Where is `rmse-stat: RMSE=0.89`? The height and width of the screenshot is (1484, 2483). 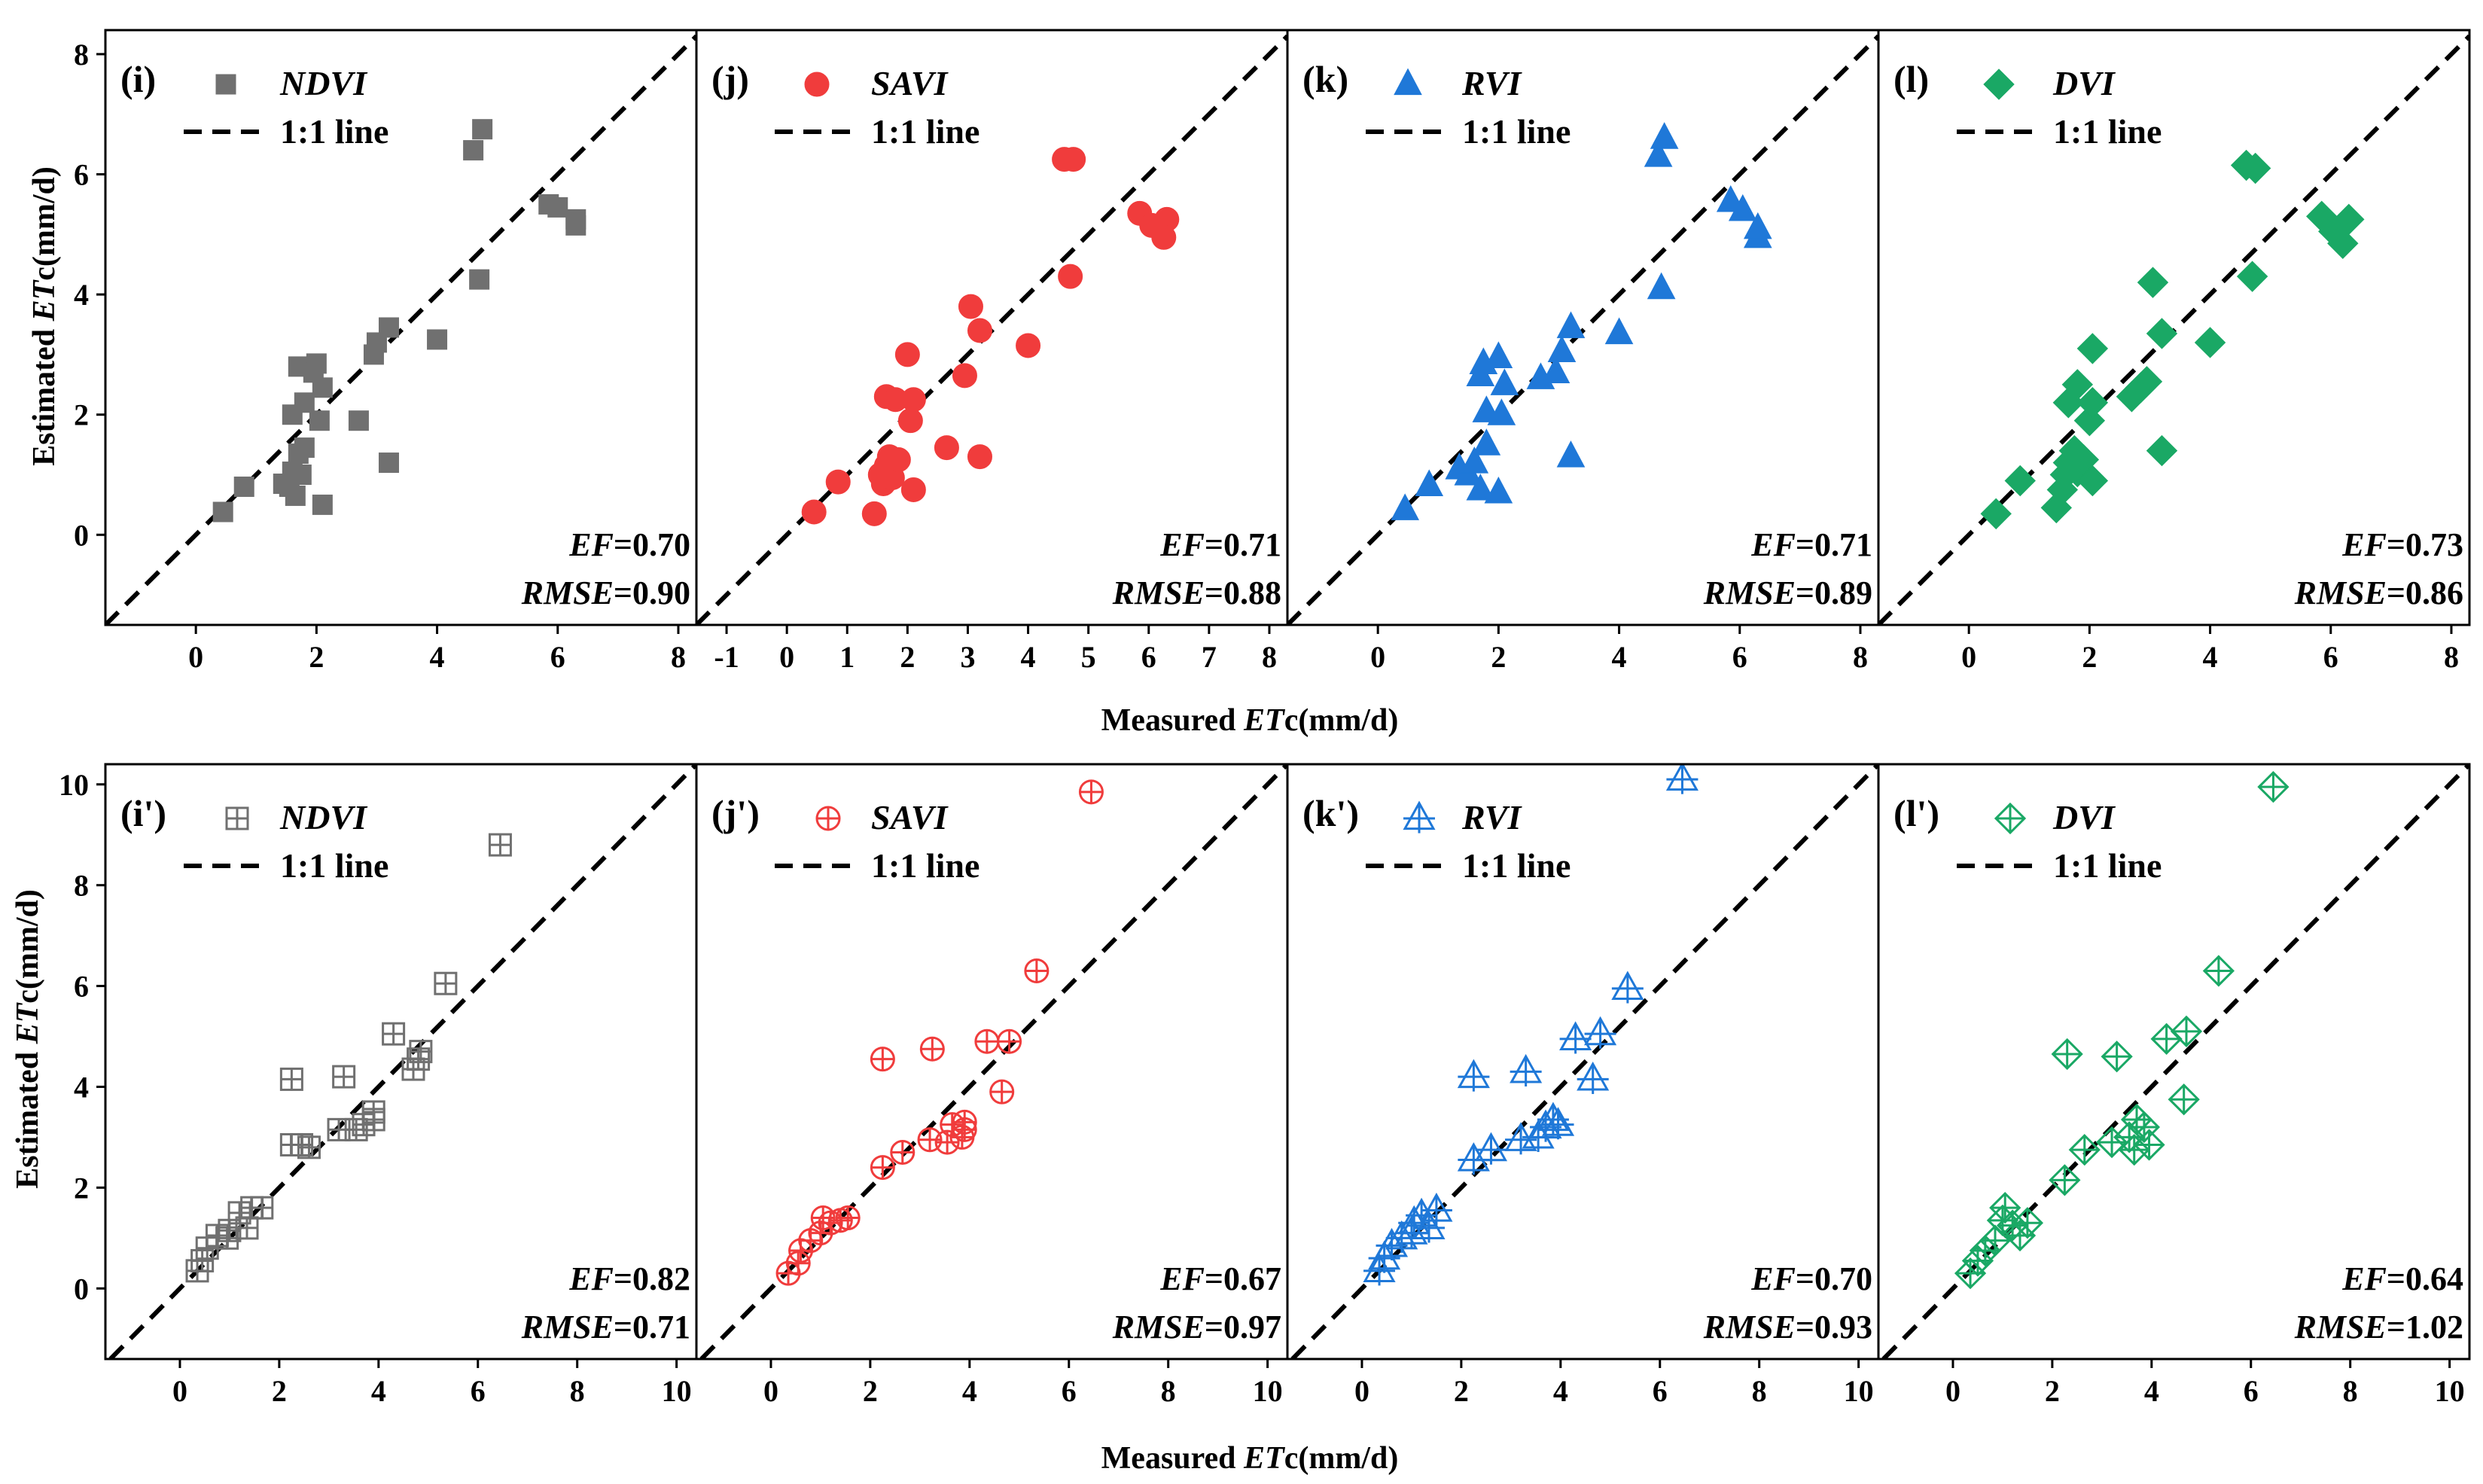 rmse-stat: RMSE=0.89 is located at coordinates (1787, 592).